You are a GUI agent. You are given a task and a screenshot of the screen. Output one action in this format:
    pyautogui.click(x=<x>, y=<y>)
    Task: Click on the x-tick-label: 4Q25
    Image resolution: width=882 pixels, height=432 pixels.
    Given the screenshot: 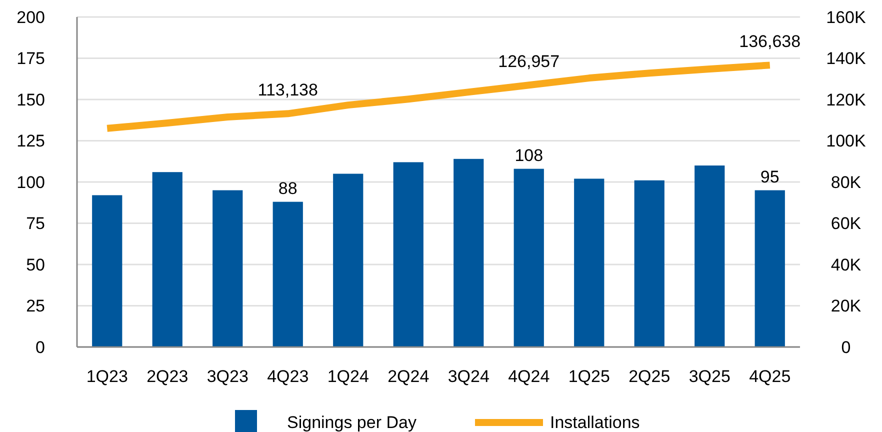 What is the action you would take?
    pyautogui.click(x=770, y=376)
    